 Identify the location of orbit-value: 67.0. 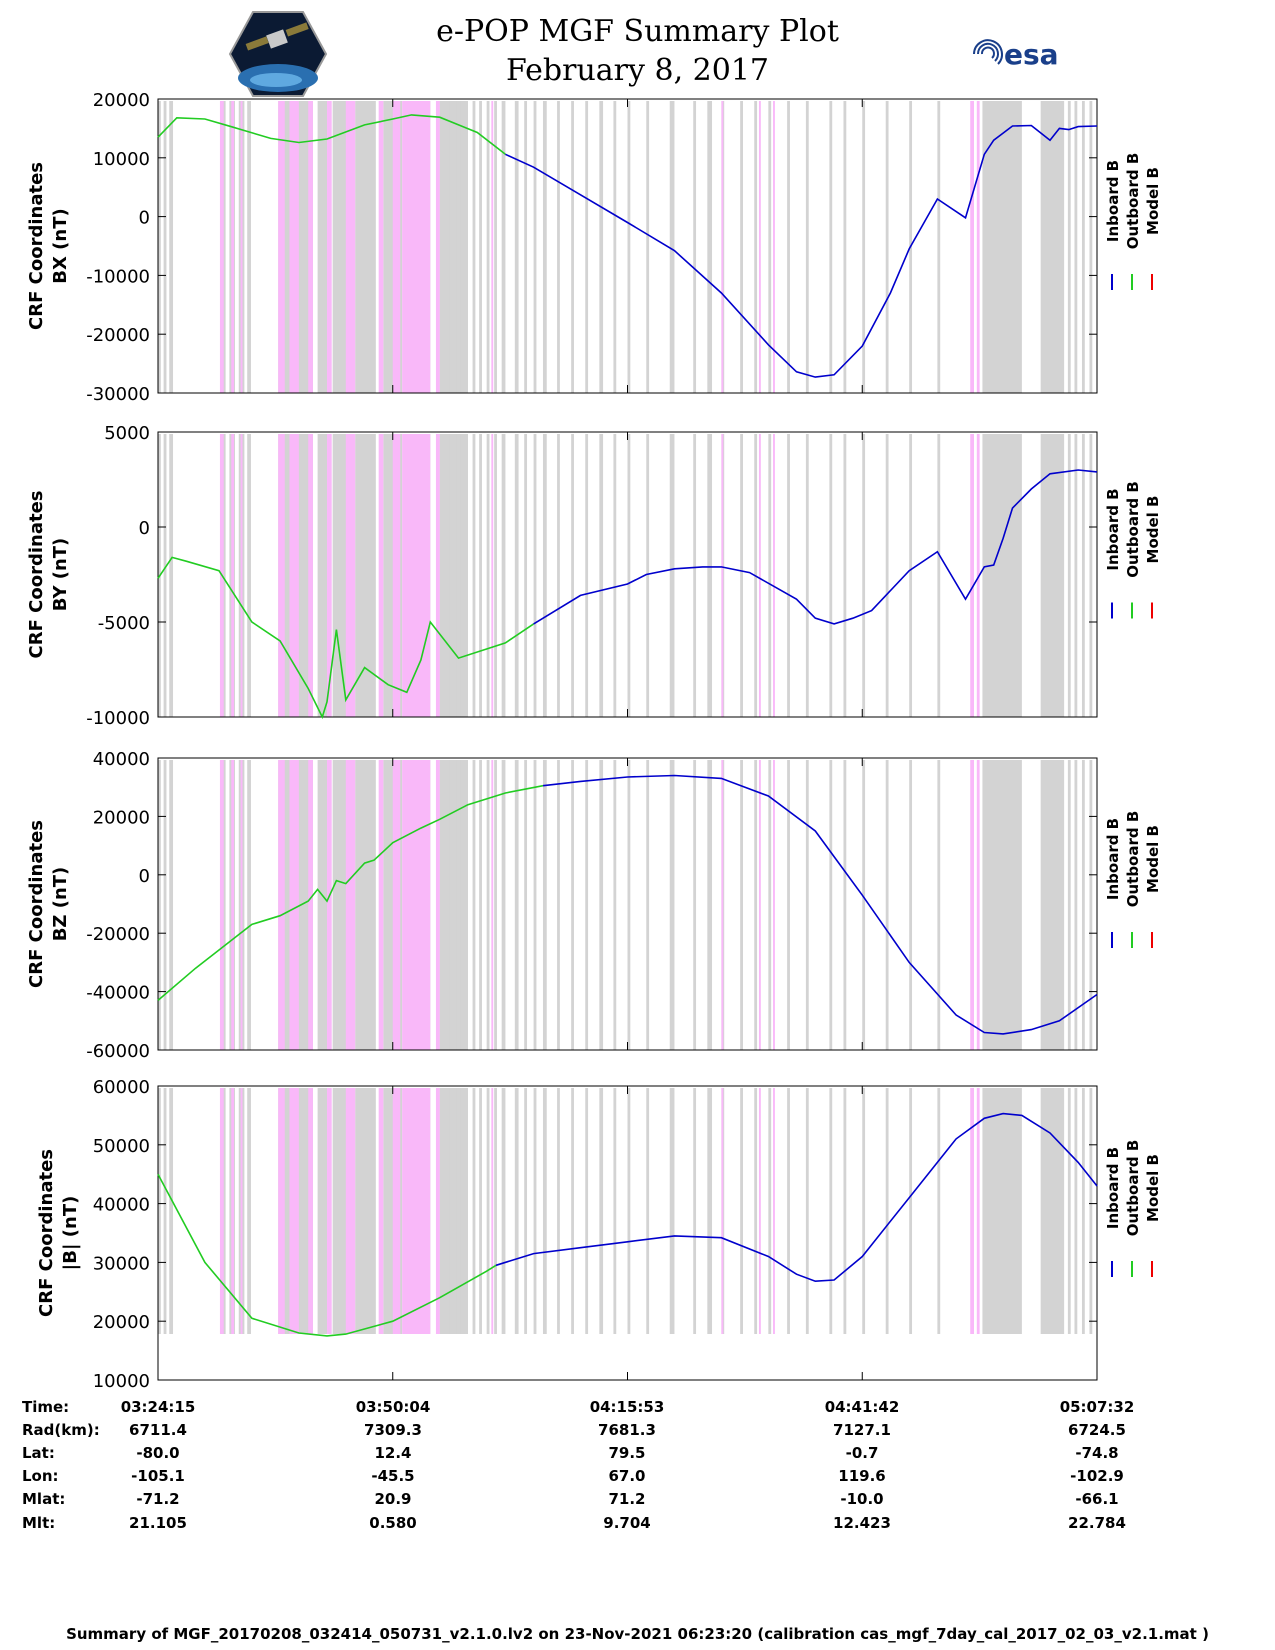
(627, 1476).